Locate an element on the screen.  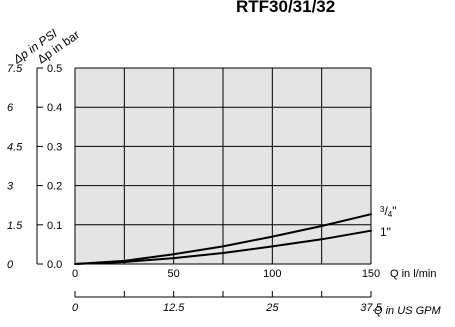
y-tick-label: 0.3 is located at coordinates (54, 147).